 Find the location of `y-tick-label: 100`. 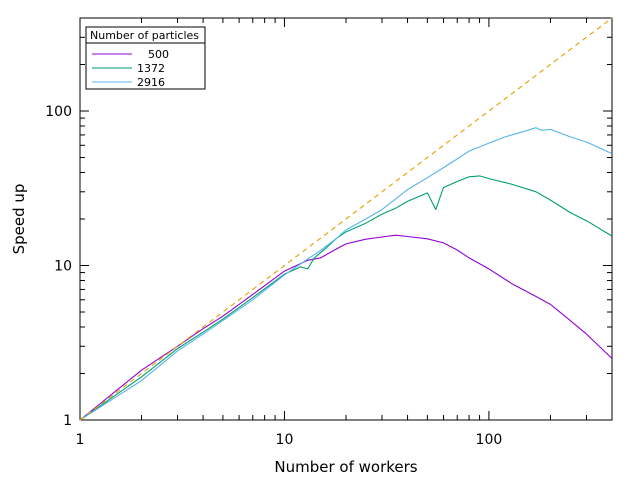

y-tick-label: 100 is located at coordinates (58, 112).